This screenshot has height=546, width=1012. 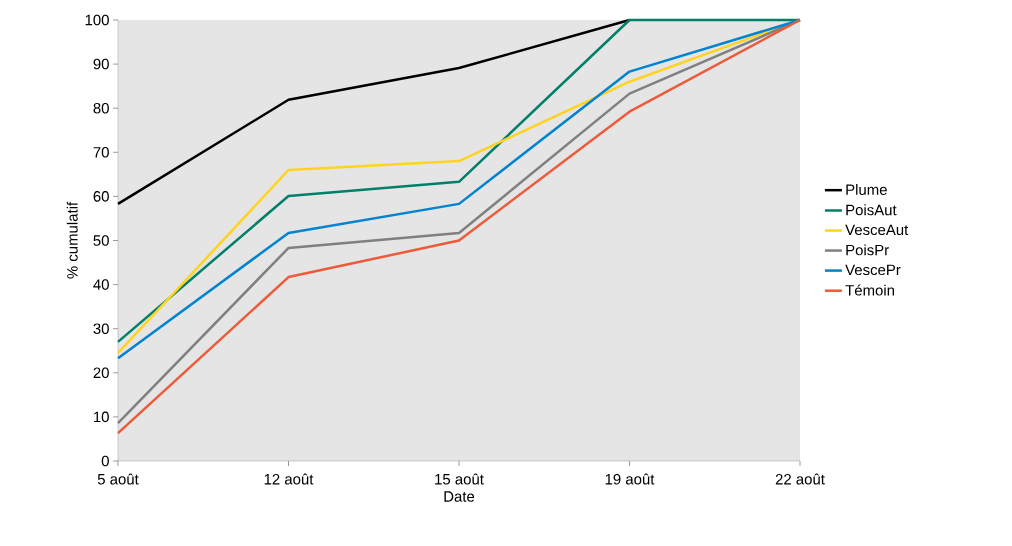 What do you see at coordinates (630, 479) in the screenshot?
I see `x-tick-label: 19 août` at bounding box center [630, 479].